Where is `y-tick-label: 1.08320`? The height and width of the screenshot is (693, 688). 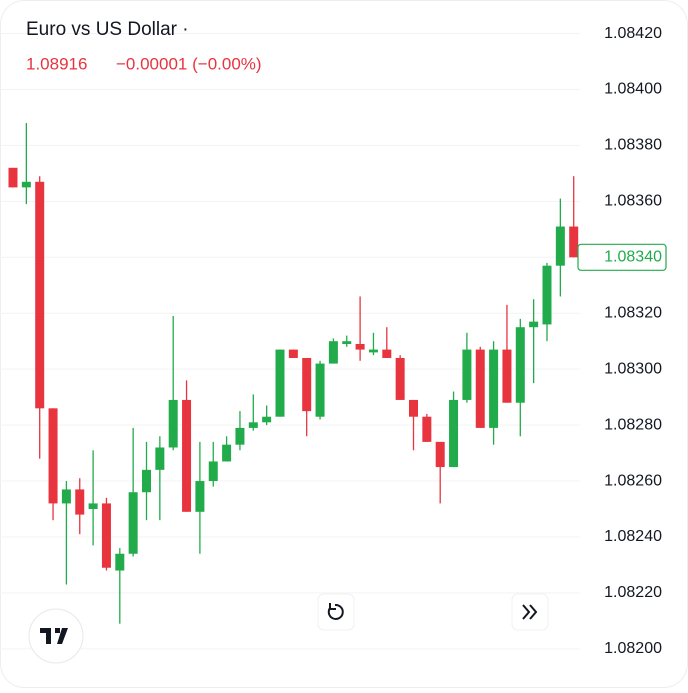
y-tick-label: 1.08320 is located at coordinates (633, 312).